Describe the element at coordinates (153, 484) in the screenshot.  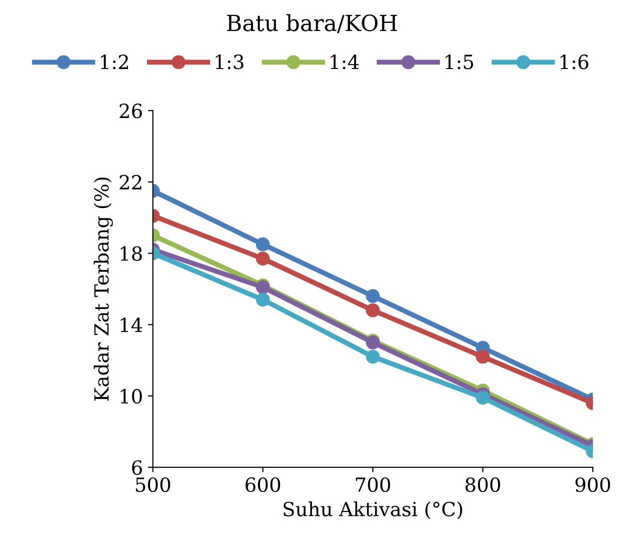
I see `x-tick-label: 500` at that location.